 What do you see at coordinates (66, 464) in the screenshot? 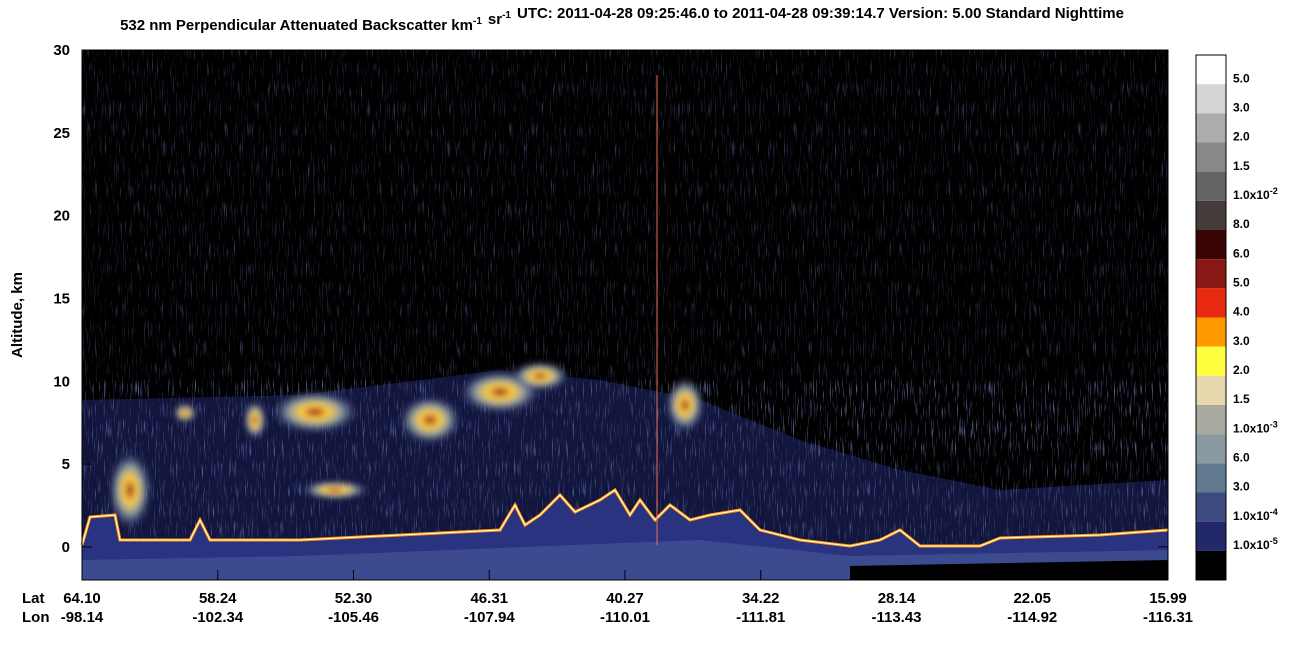
I see `y-tick-label: 5` at bounding box center [66, 464].